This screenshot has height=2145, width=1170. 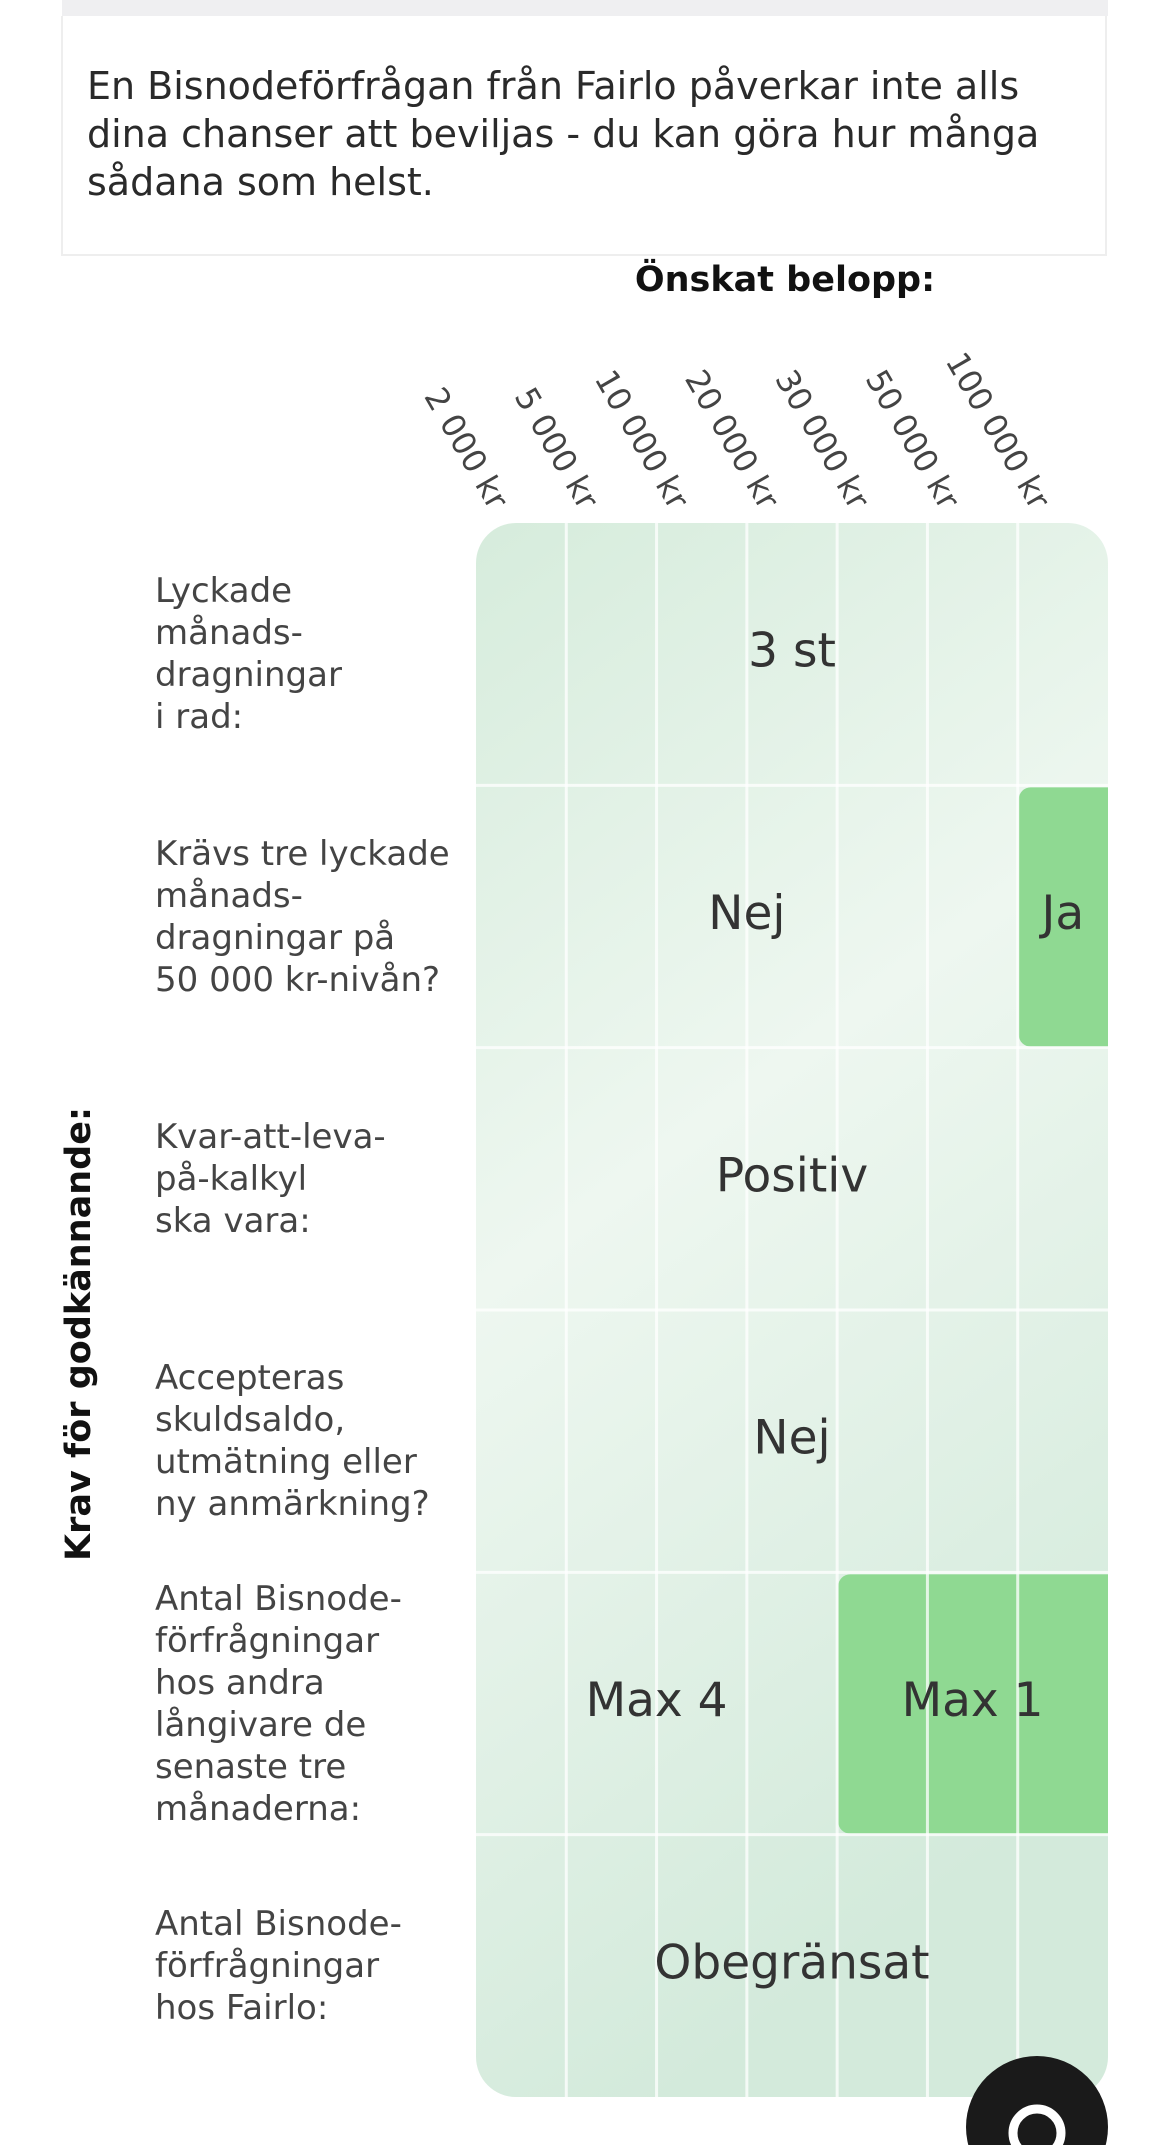 What do you see at coordinates (973, 1700) in the screenshot?
I see `cell-text: Max 1` at bounding box center [973, 1700].